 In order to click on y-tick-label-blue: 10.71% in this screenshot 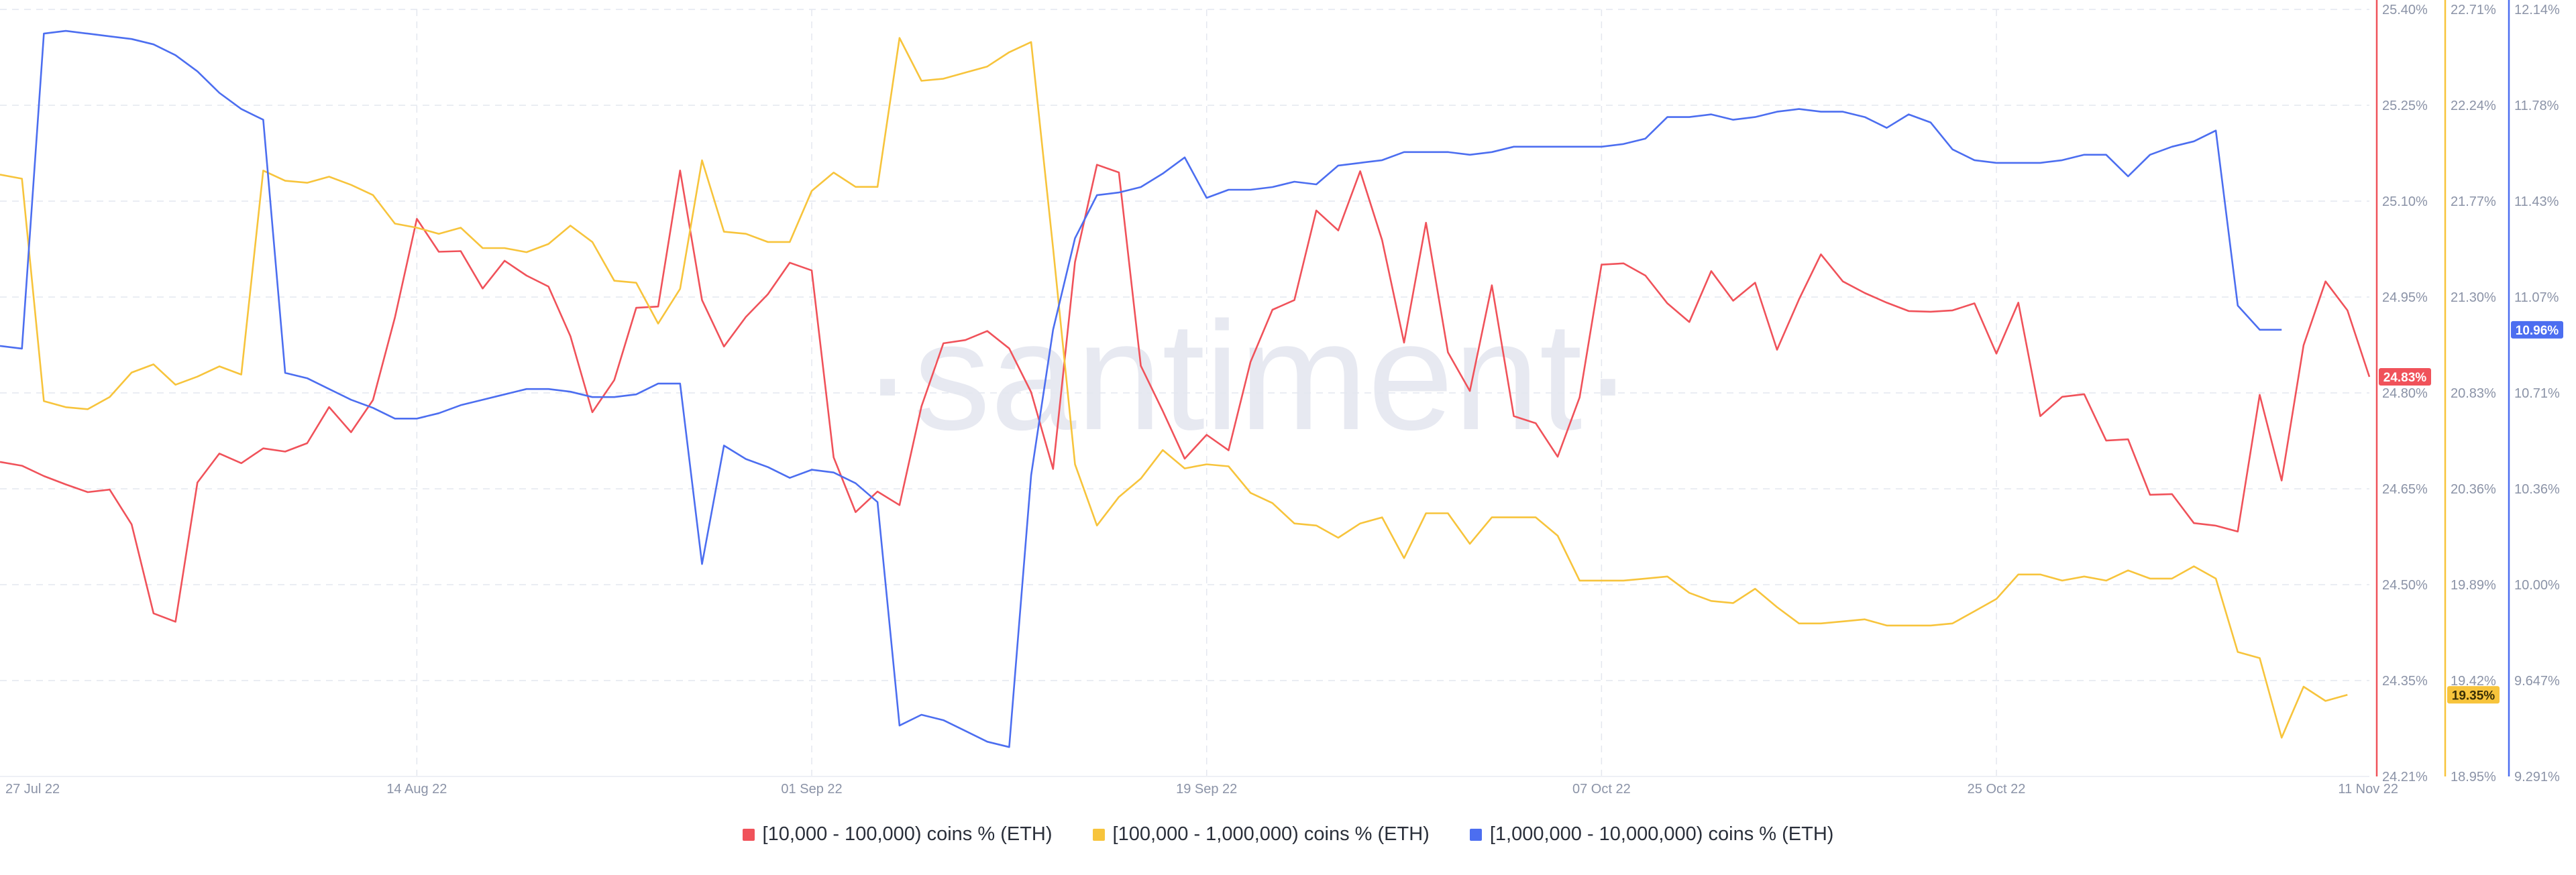, I will do `click(2537, 393)`.